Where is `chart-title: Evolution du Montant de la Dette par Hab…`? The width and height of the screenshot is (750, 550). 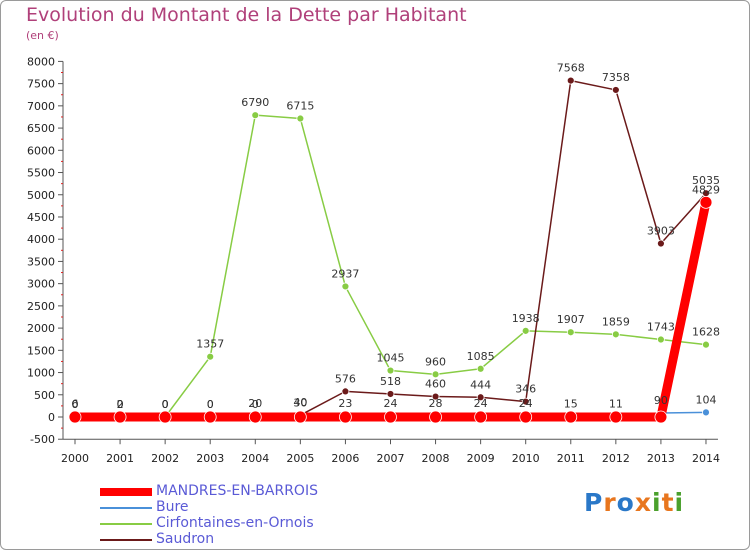
chart-title: Evolution du Montant de la Dette par Hab… is located at coordinates (246, 15).